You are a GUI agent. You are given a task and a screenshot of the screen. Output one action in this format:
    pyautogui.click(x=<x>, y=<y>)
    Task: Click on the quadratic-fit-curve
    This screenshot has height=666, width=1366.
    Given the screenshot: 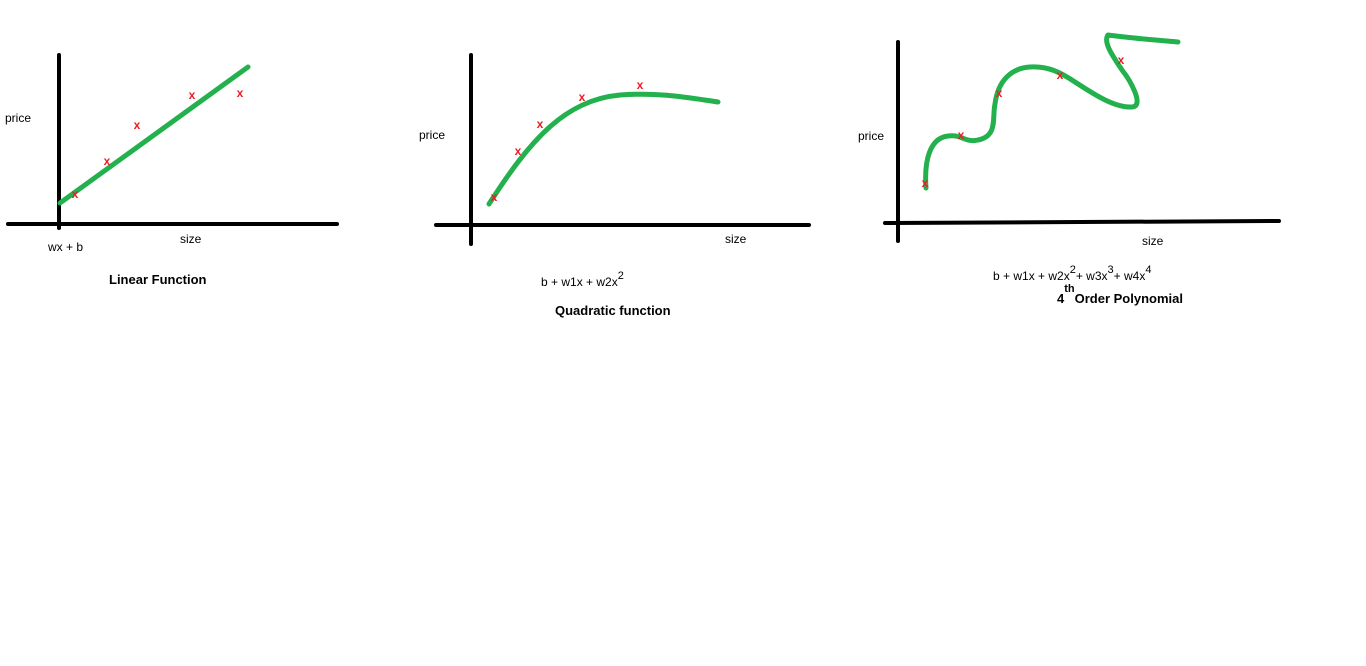 What is the action you would take?
    pyautogui.click(x=603, y=149)
    